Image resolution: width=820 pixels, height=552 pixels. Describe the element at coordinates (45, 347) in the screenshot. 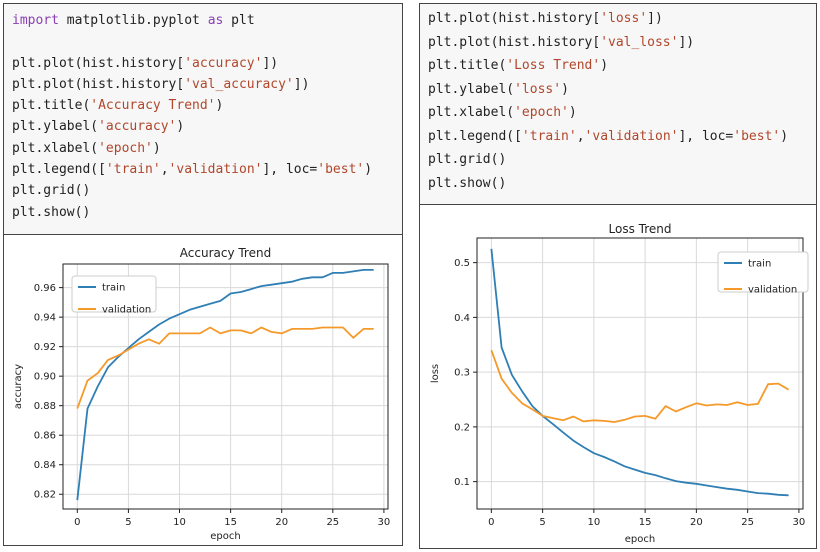

I see `y-tick-label: 0.92` at that location.